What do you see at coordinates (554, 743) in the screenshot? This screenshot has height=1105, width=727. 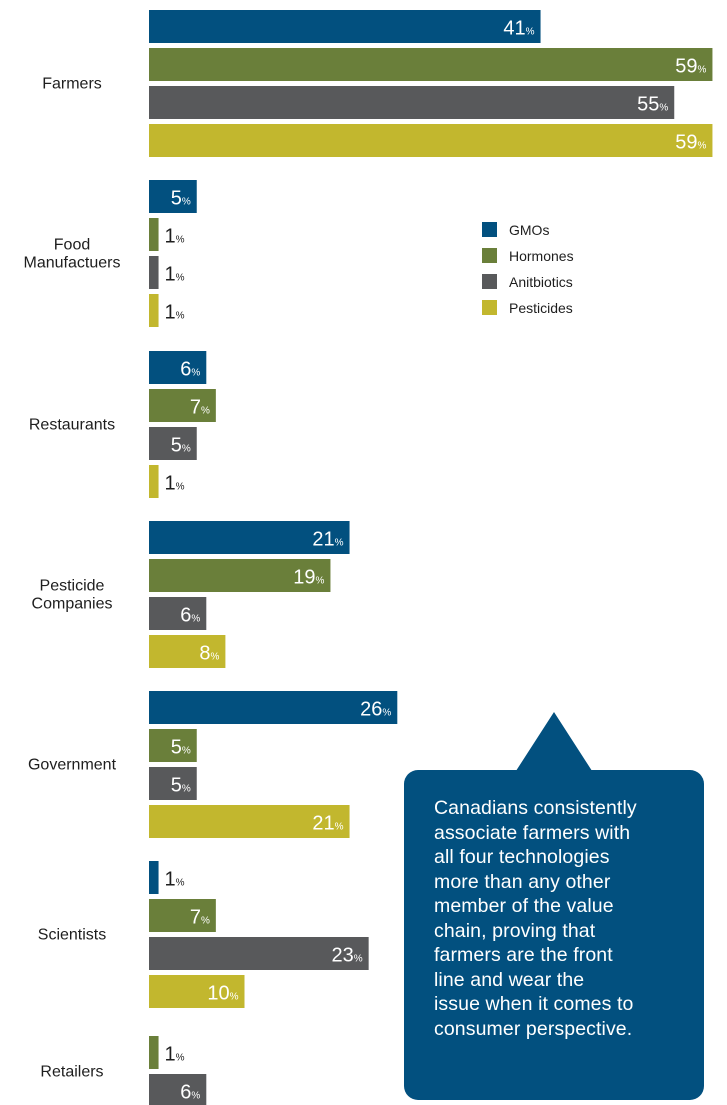 I see `callout-pointer` at bounding box center [554, 743].